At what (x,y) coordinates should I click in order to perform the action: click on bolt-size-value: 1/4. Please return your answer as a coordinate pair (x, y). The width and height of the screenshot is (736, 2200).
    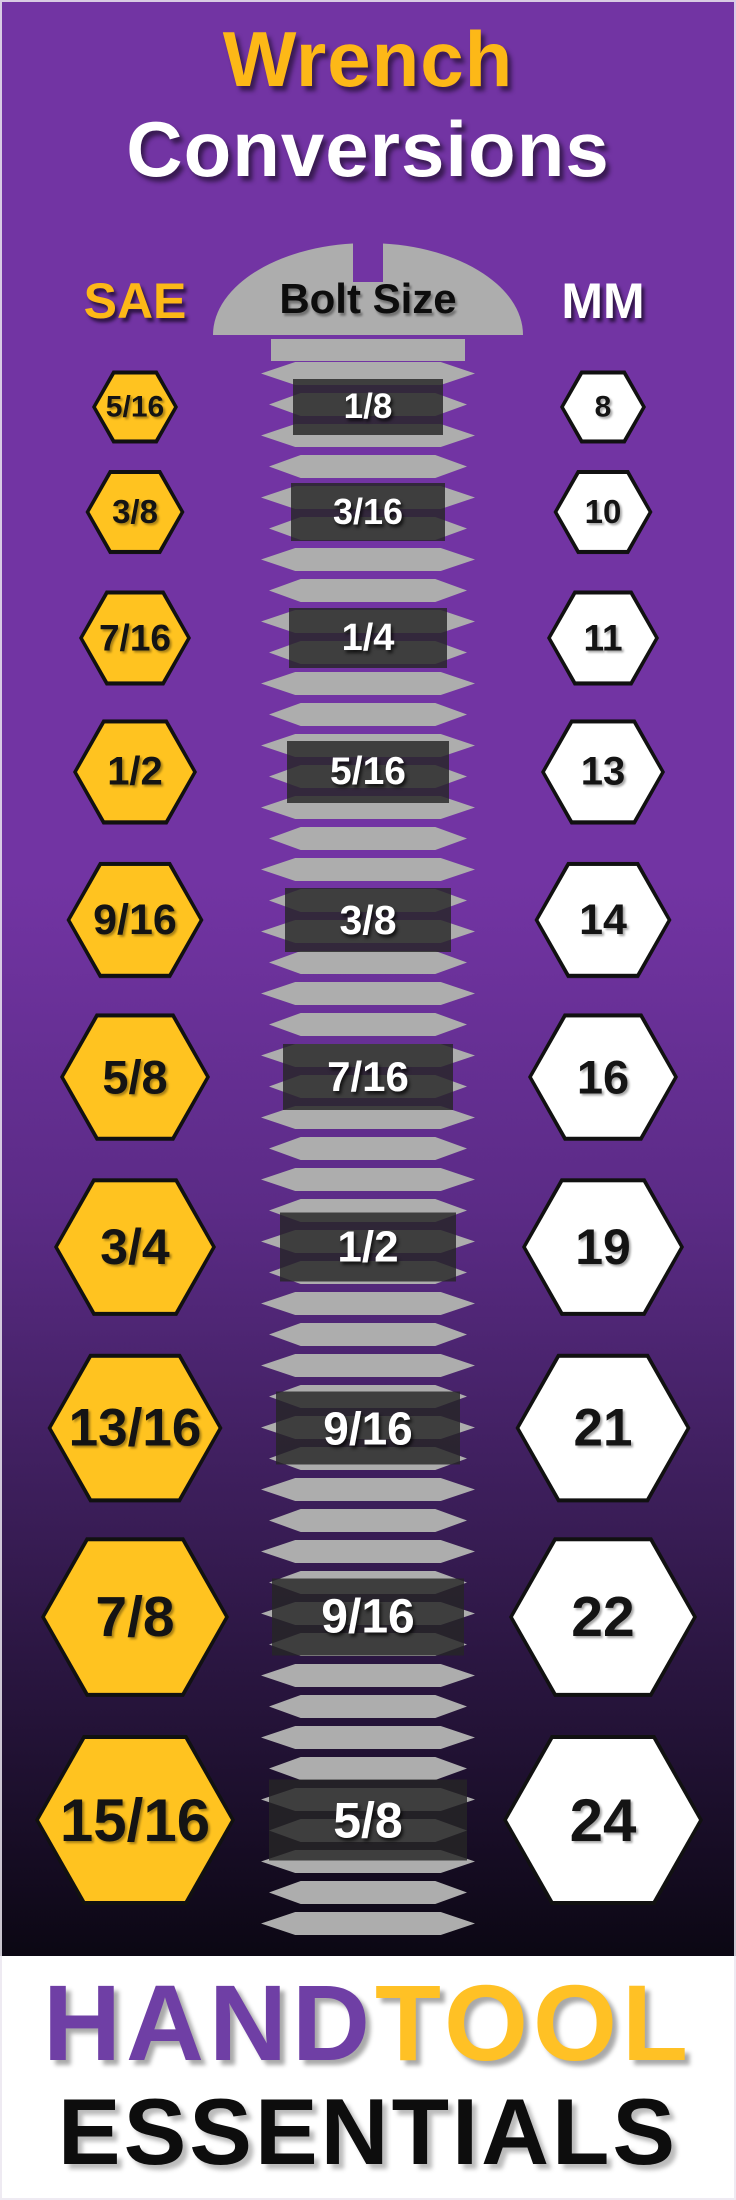
    Looking at the image, I should click on (368, 637).